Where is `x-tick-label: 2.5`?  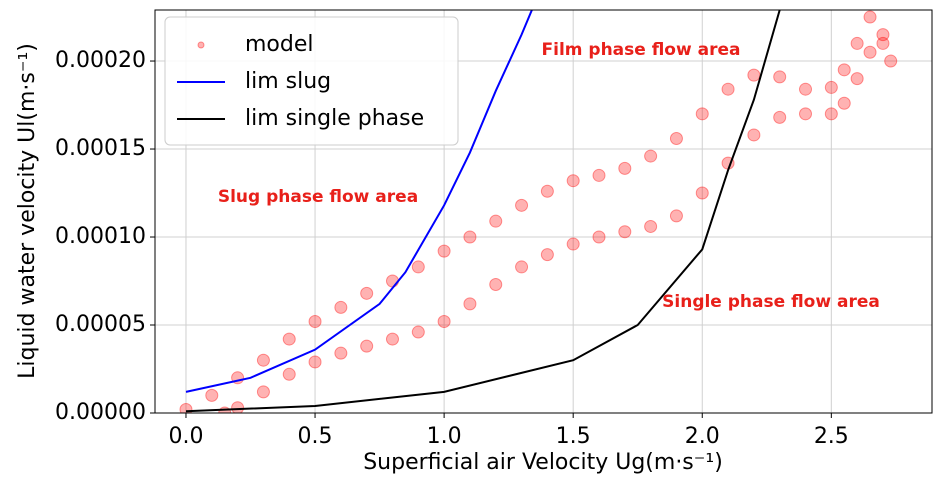 x-tick-label: 2.5 is located at coordinates (831, 436).